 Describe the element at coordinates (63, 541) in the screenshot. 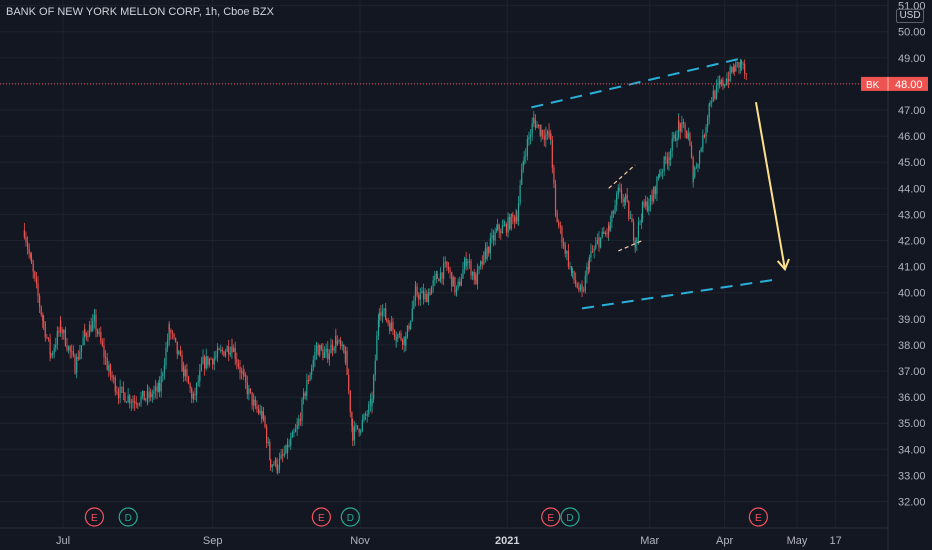

I see `x-tick-label: Jul` at that location.